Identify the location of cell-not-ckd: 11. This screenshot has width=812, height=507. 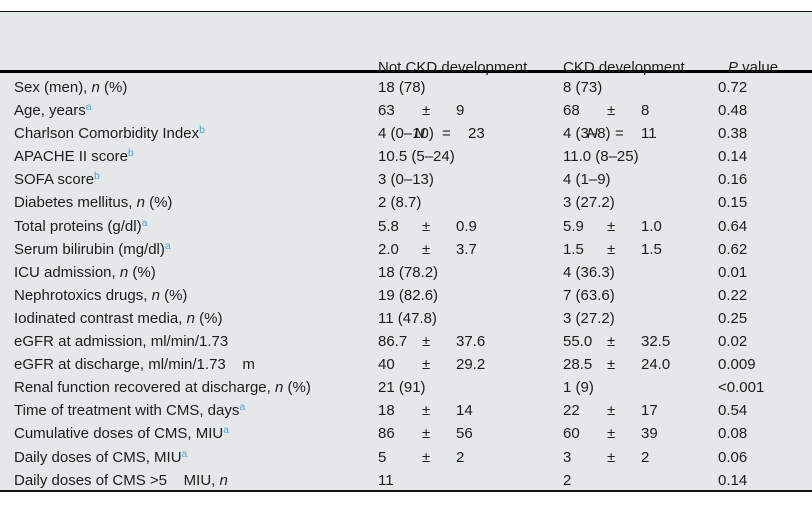
(470, 480).